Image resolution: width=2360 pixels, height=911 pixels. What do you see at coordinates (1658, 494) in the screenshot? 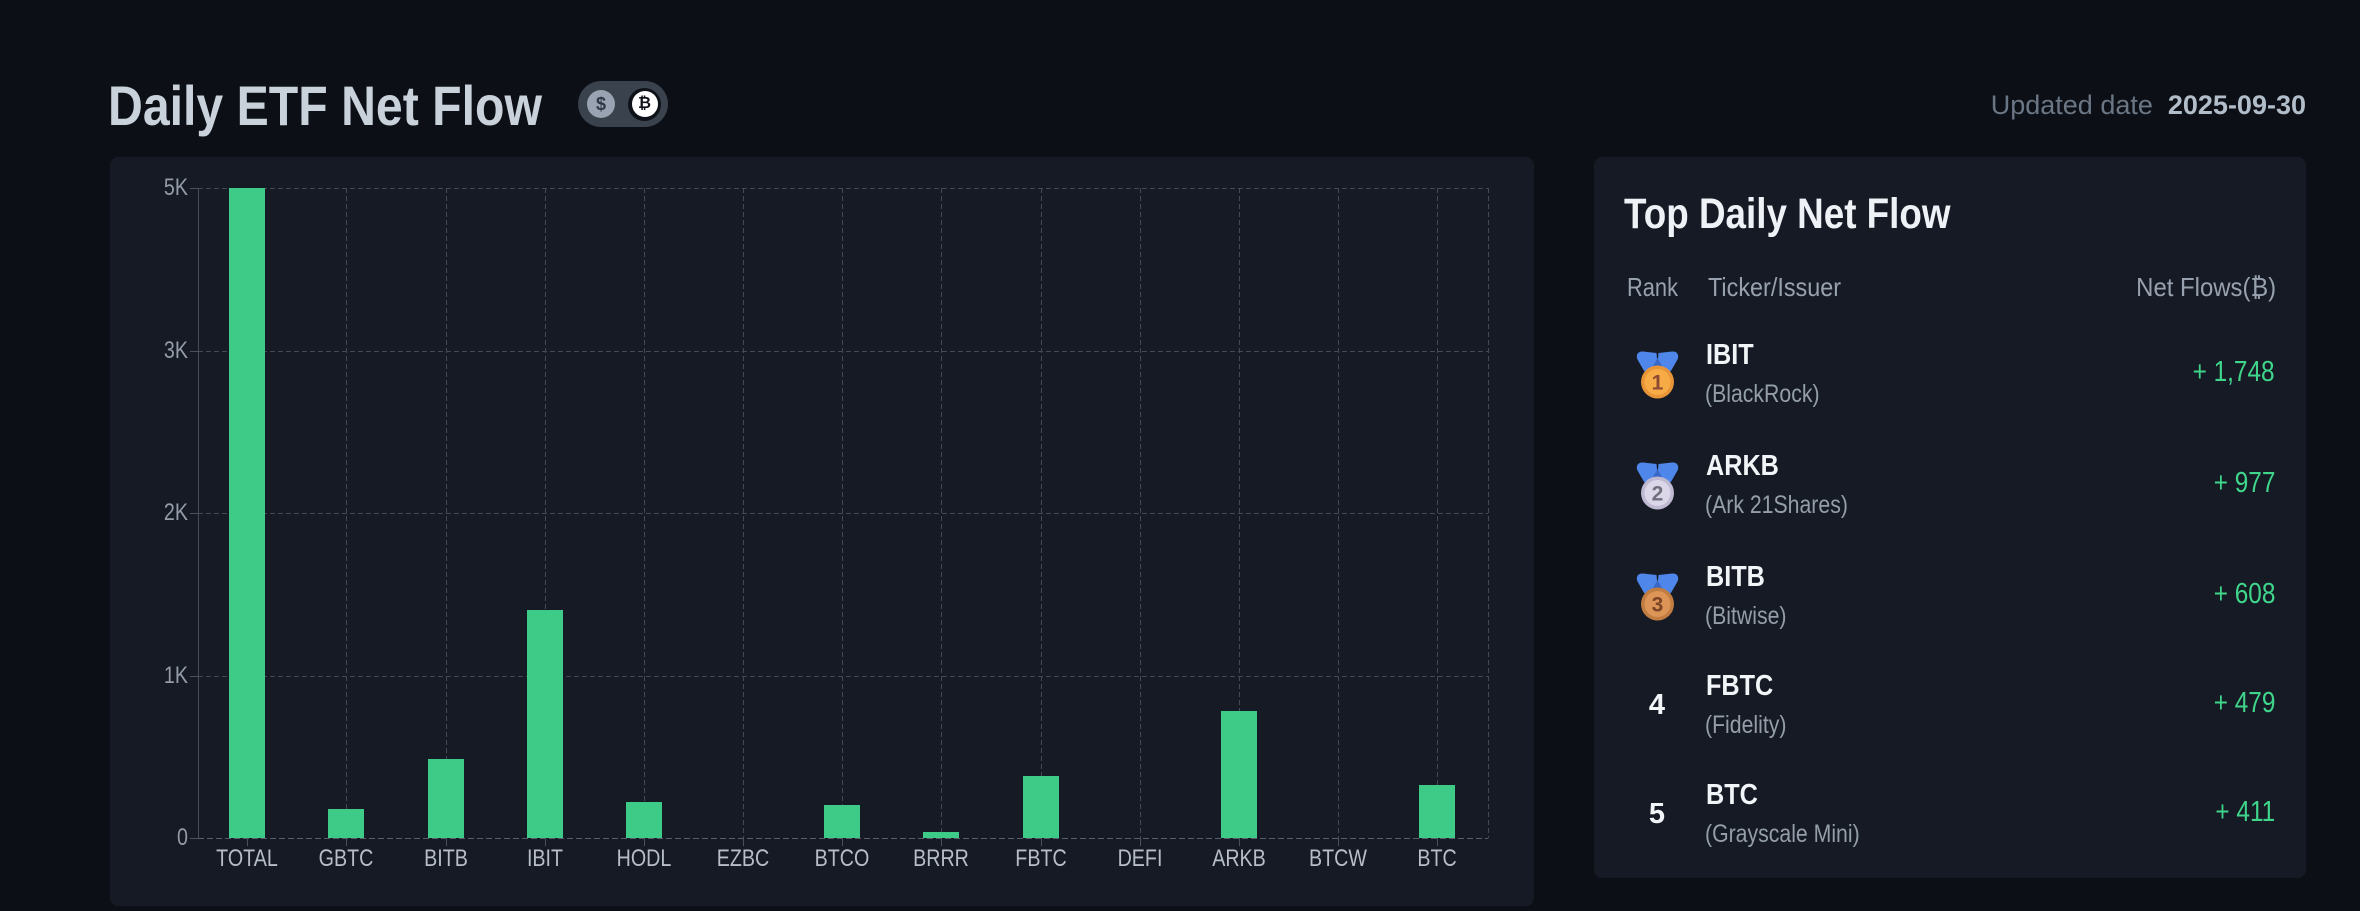
I see `svg-text: 2` at bounding box center [1658, 494].